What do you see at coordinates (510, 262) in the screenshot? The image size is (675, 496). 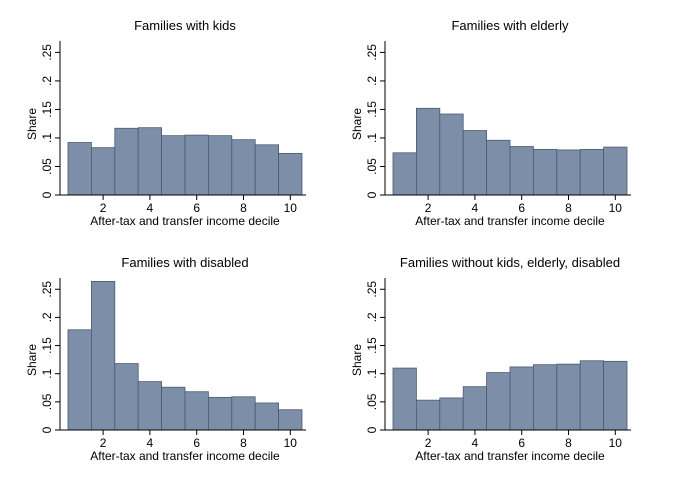 I see `panel-title: Families without kids, elderly, disabled` at bounding box center [510, 262].